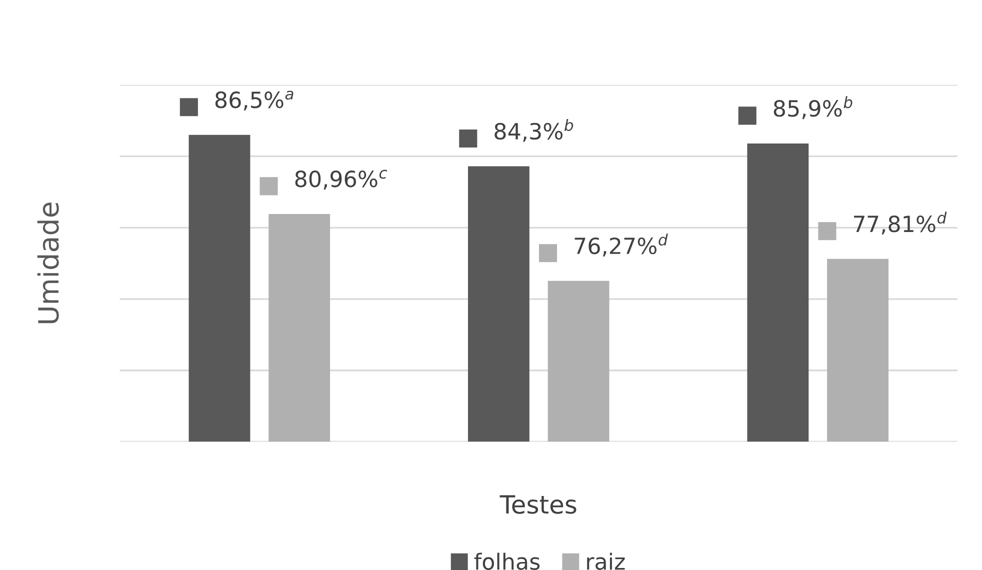 The width and height of the screenshot is (982, 570). Describe the element at coordinates (900, 223) in the screenshot. I see `data-label: 77,81%$^{d}$` at that location.